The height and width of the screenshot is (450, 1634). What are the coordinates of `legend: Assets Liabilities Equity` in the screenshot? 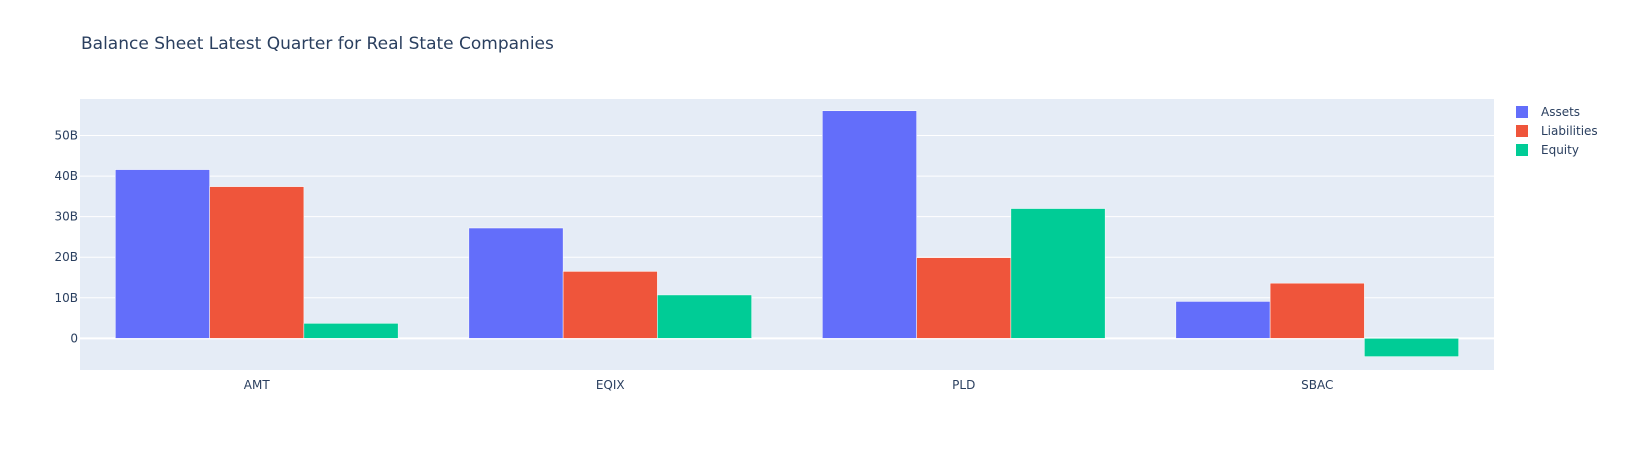 It's located at (1557, 131).